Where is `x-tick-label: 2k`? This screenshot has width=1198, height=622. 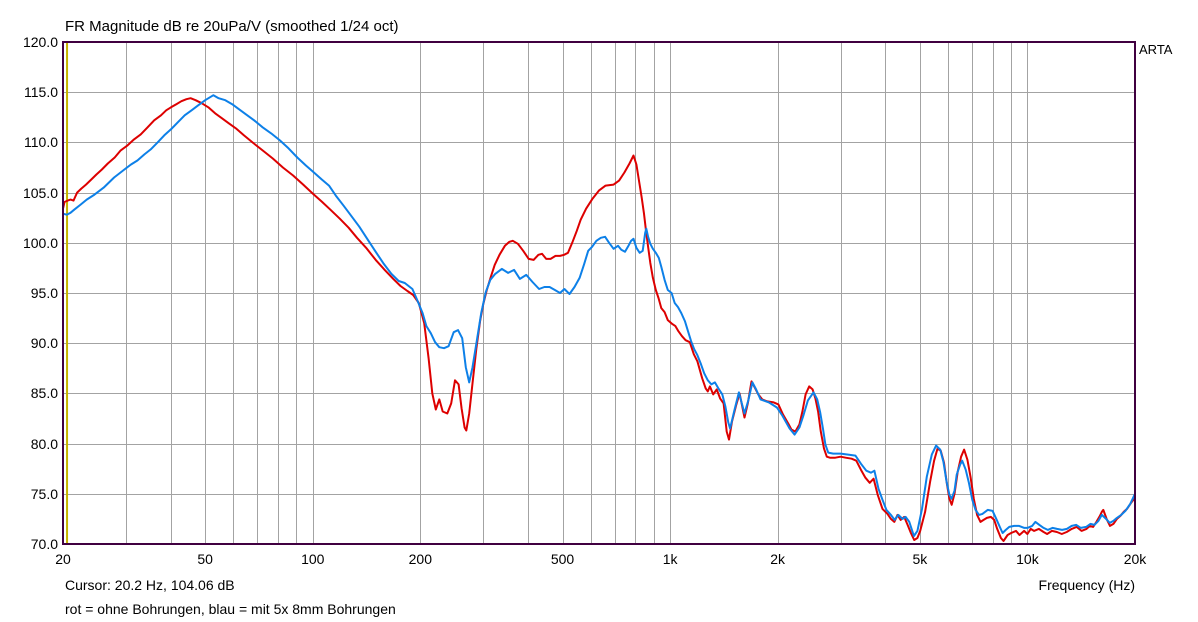 x-tick-label: 2k is located at coordinates (778, 559).